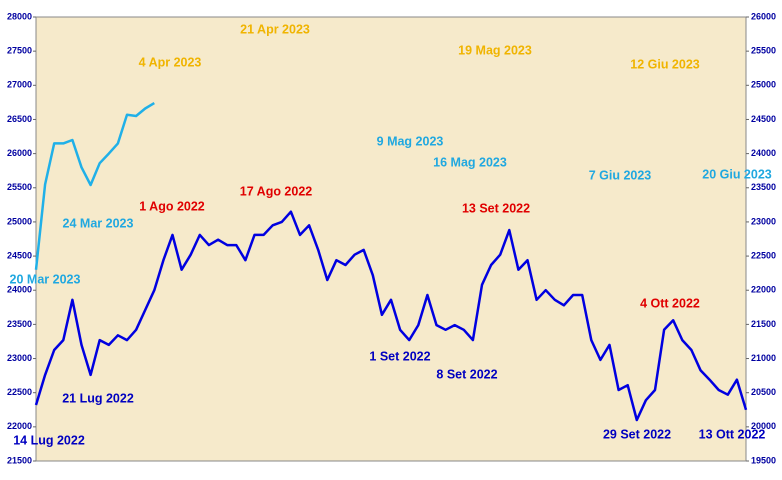 Image resolution: width=782 pixels, height=480 pixels. I want to click on annotation: 7 Giu 2023, so click(620, 175).